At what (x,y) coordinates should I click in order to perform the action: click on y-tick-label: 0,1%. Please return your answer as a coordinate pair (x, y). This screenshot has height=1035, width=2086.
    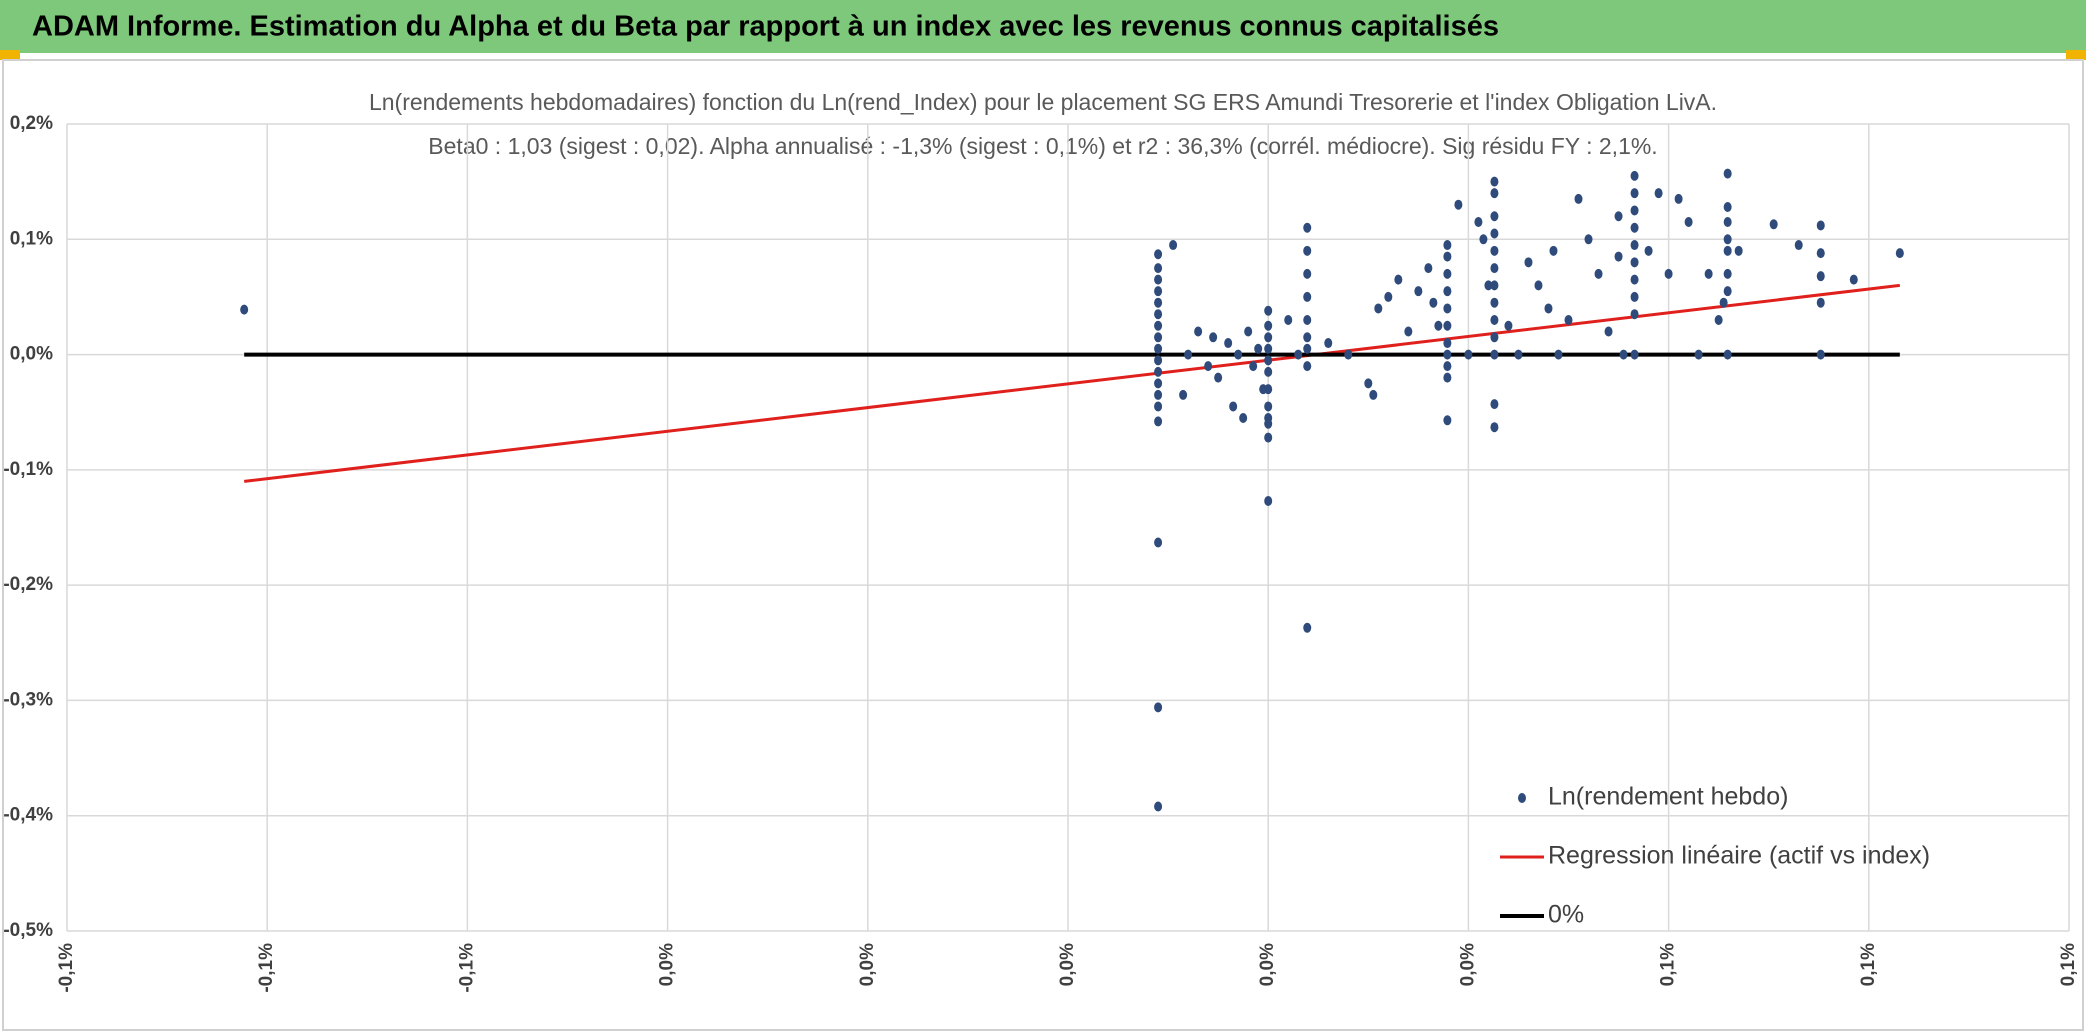
    Looking at the image, I should click on (31, 238).